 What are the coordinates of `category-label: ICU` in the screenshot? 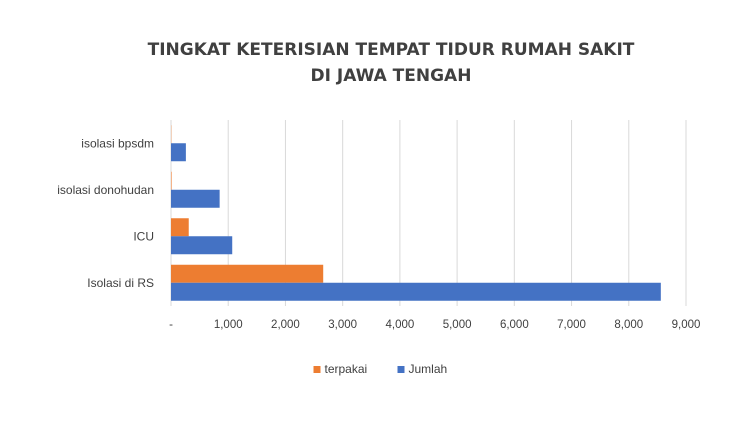 It's located at (143, 236).